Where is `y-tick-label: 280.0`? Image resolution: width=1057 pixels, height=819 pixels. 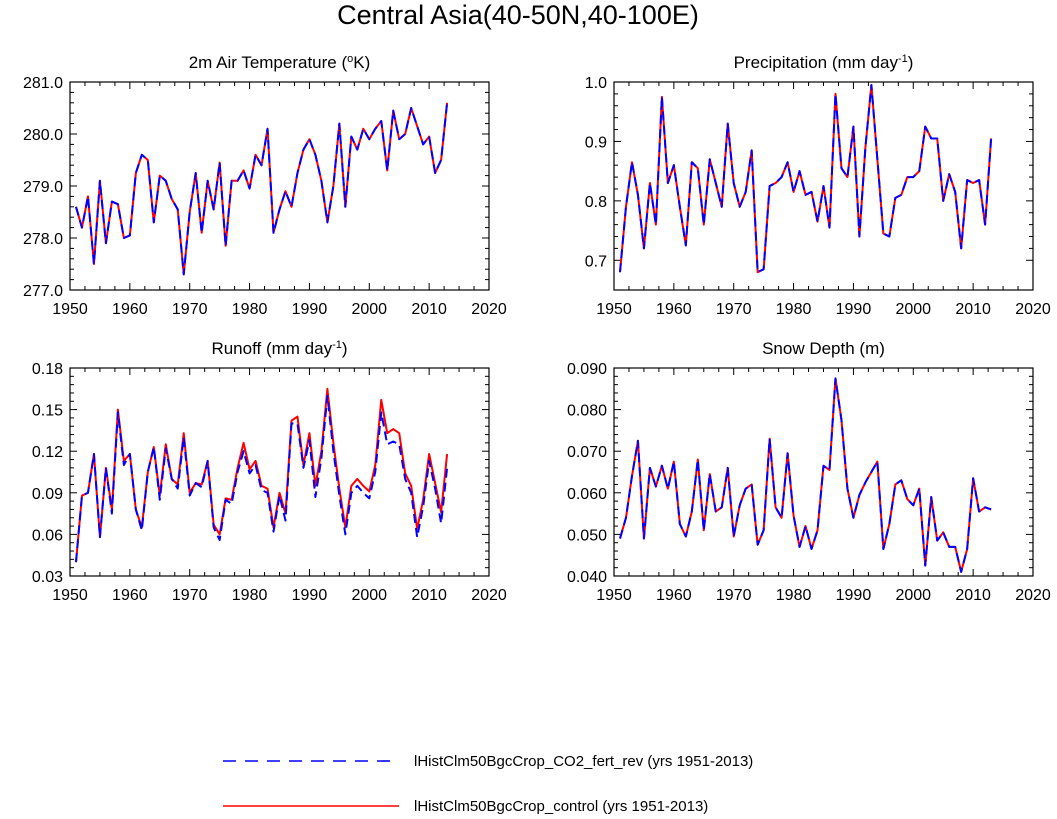
y-tick-label: 280.0 is located at coordinates (43, 135).